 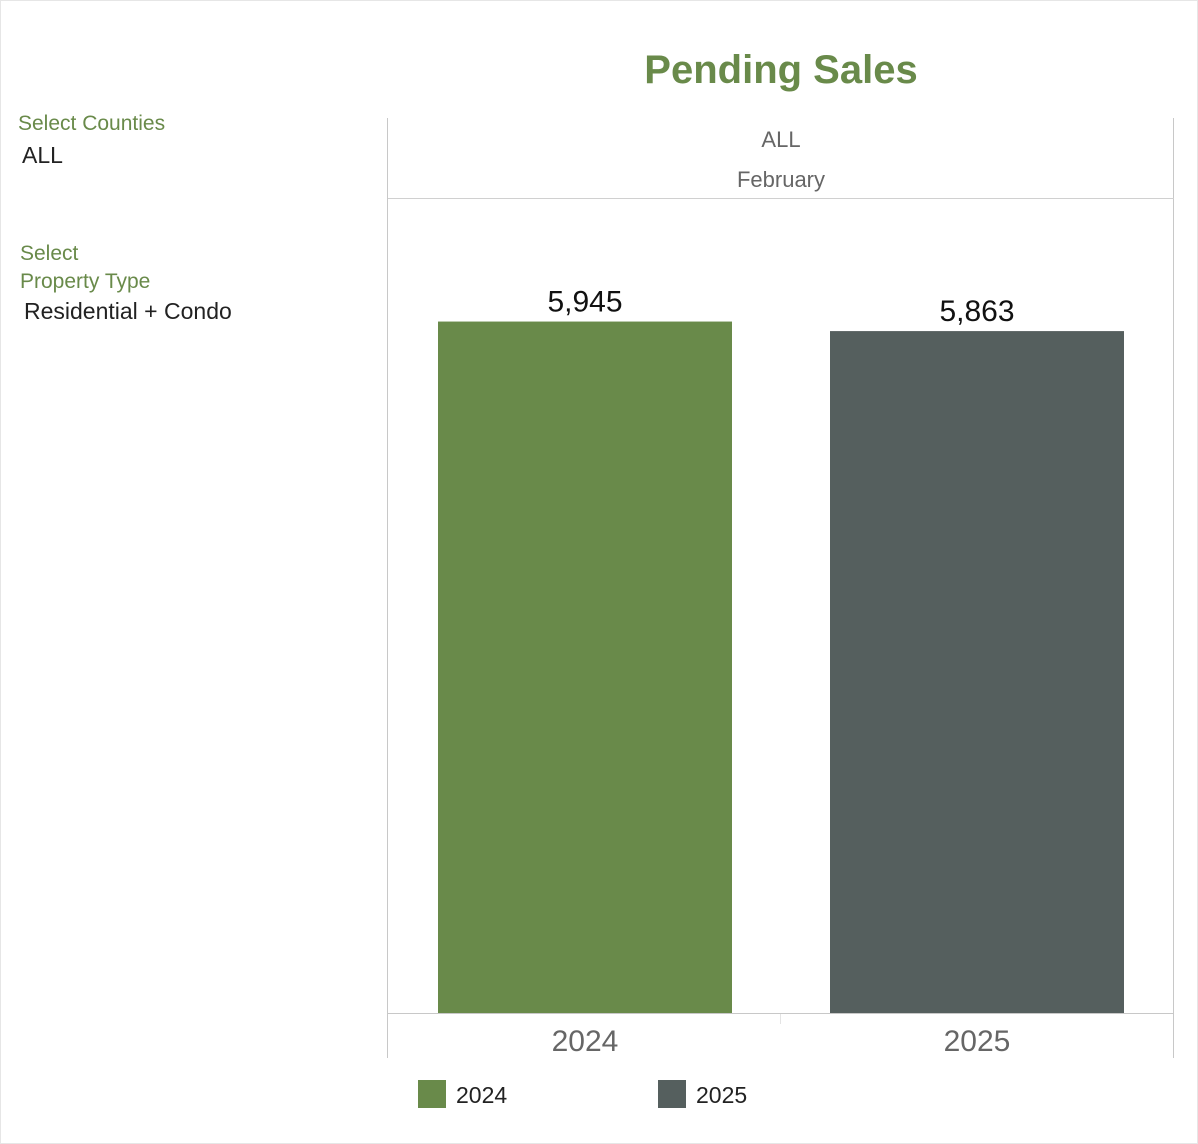 I want to click on legend-swatch-2024, so click(x=432, y=1094).